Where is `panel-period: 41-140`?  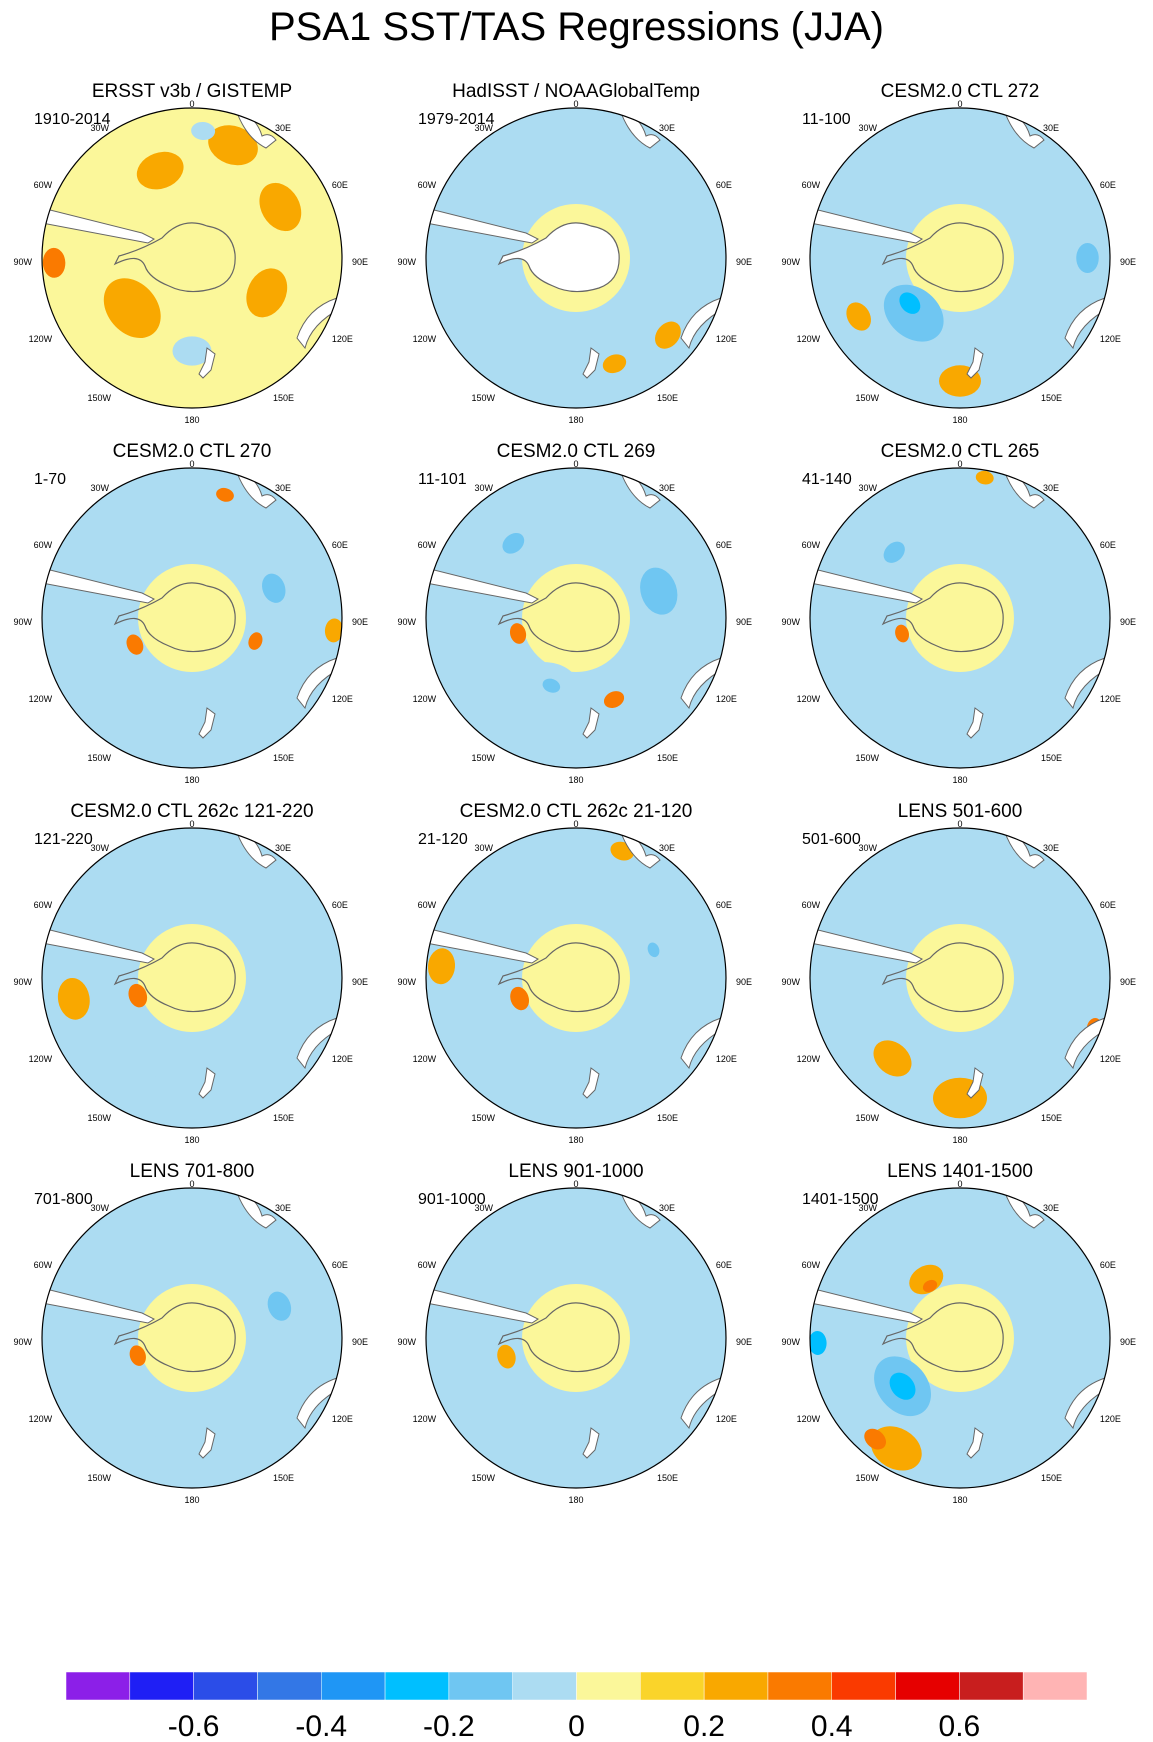 panel-period: 41-140 is located at coordinates (827, 479).